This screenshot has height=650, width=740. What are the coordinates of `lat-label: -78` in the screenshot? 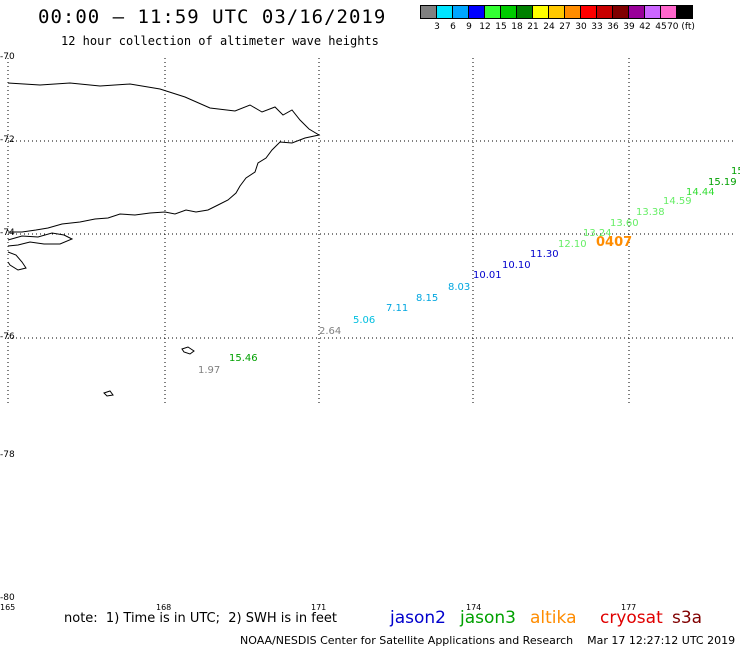 It's located at (7, 455).